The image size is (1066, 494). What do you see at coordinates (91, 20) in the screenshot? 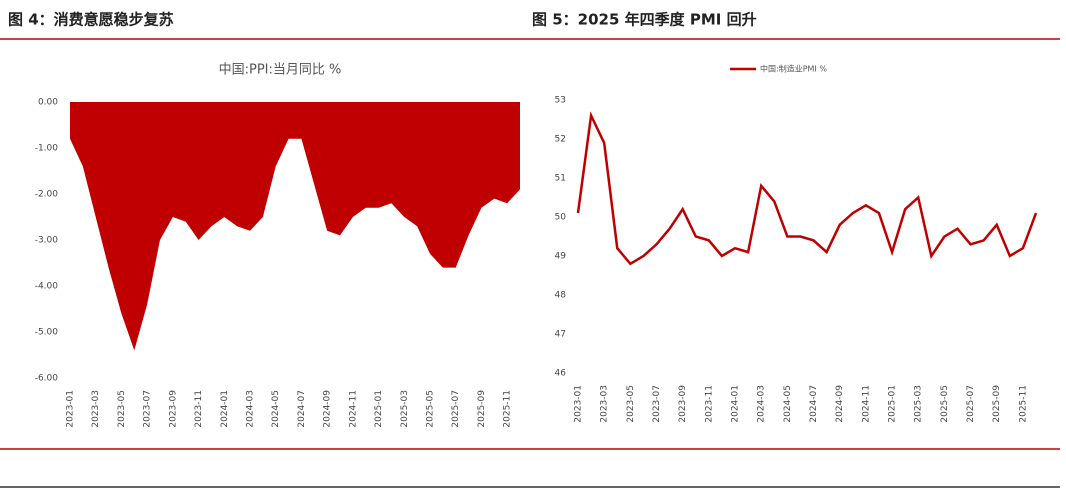
I see `caption: 图 4：消费意愿稳步复苏` at bounding box center [91, 20].